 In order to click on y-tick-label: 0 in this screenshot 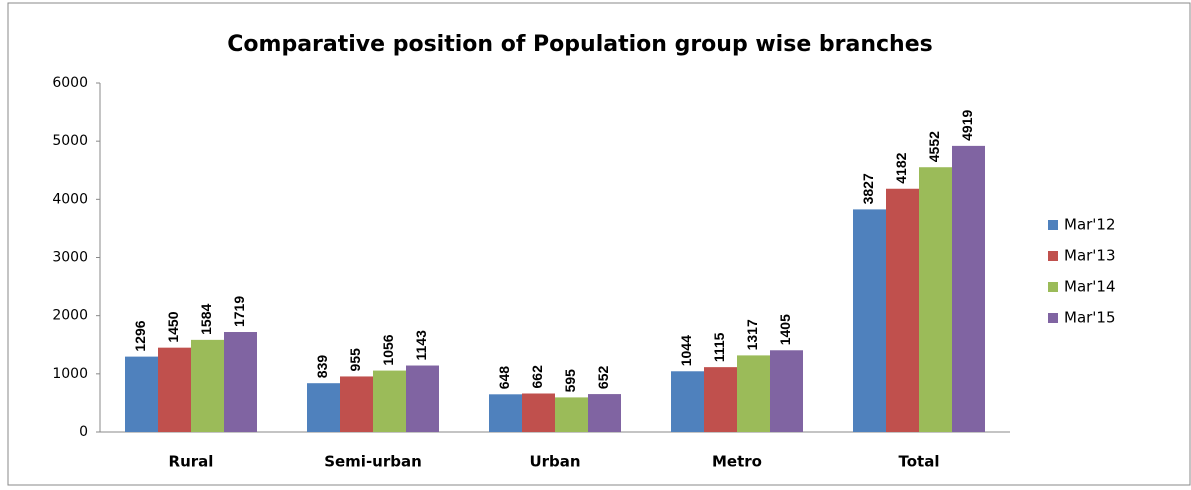, I will do `click(83, 432)`.